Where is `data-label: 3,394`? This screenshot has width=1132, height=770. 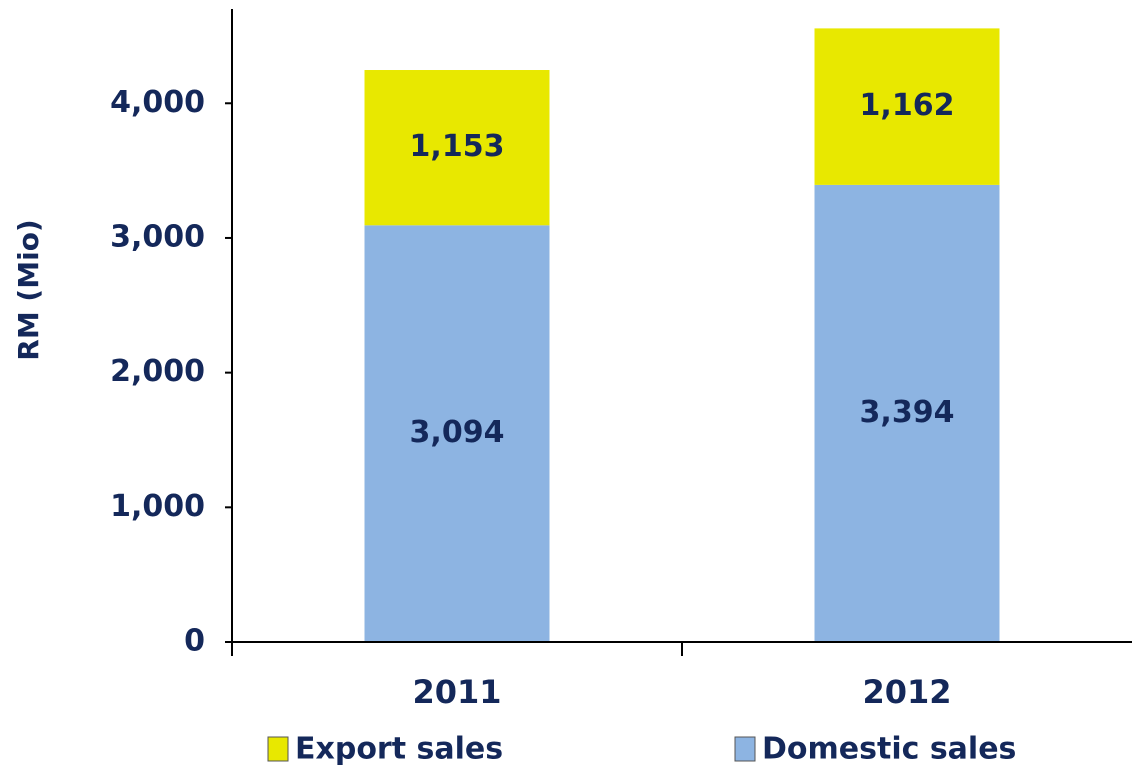
data-label: 3,394 is located at coordinates (907, 412).